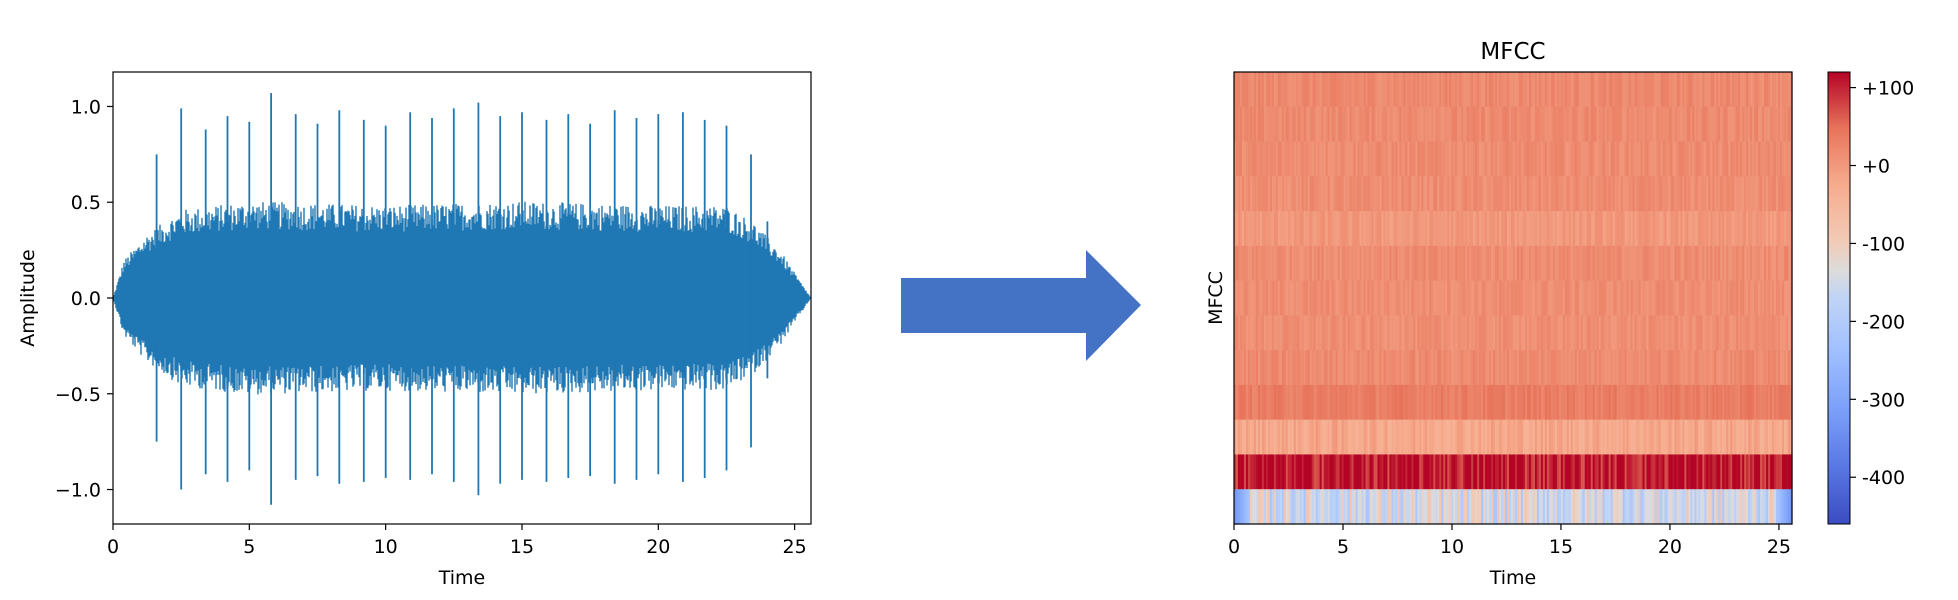  What do you see at coordinates (1839, 298) in the screenshot?
I see `colorbar` at bounding box center [1839, 298].